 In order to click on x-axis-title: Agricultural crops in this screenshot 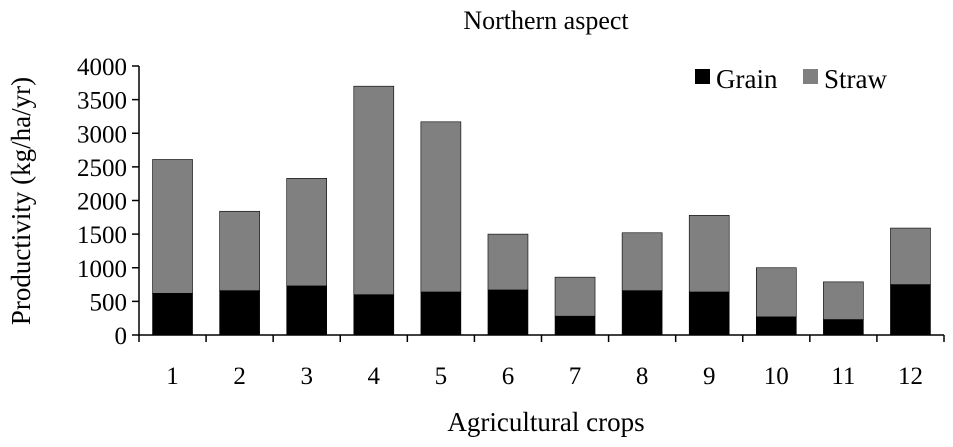, I will do `click(545, 422)`.